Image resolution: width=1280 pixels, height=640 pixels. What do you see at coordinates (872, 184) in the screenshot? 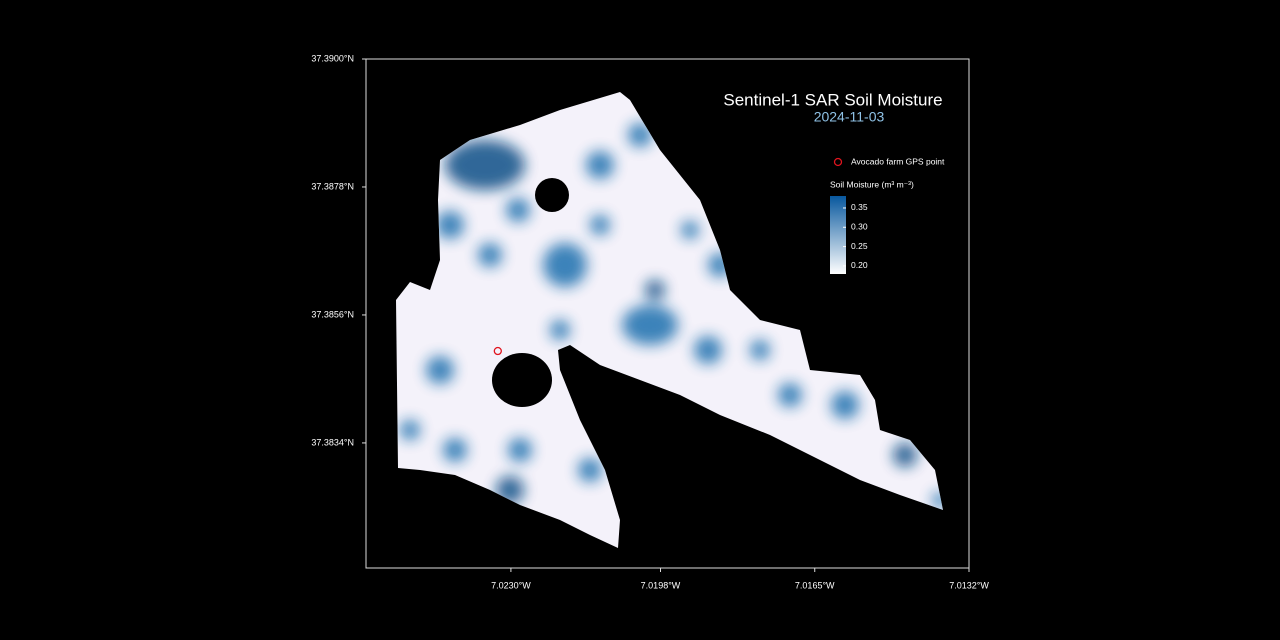
I see `colorbar-title: Soil Moisture (m³ m⁻³)` at bounding box center [872, 184].